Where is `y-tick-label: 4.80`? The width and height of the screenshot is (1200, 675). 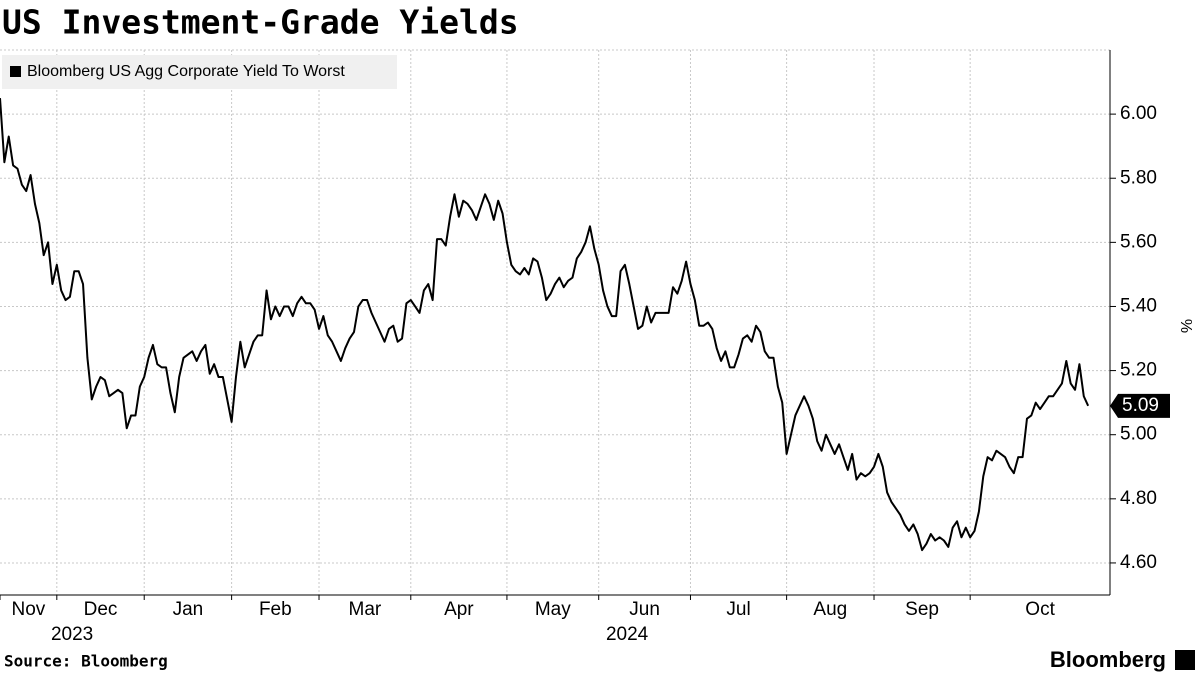
y-tick-label: 4.80 is located at coordinates (1138, 498).